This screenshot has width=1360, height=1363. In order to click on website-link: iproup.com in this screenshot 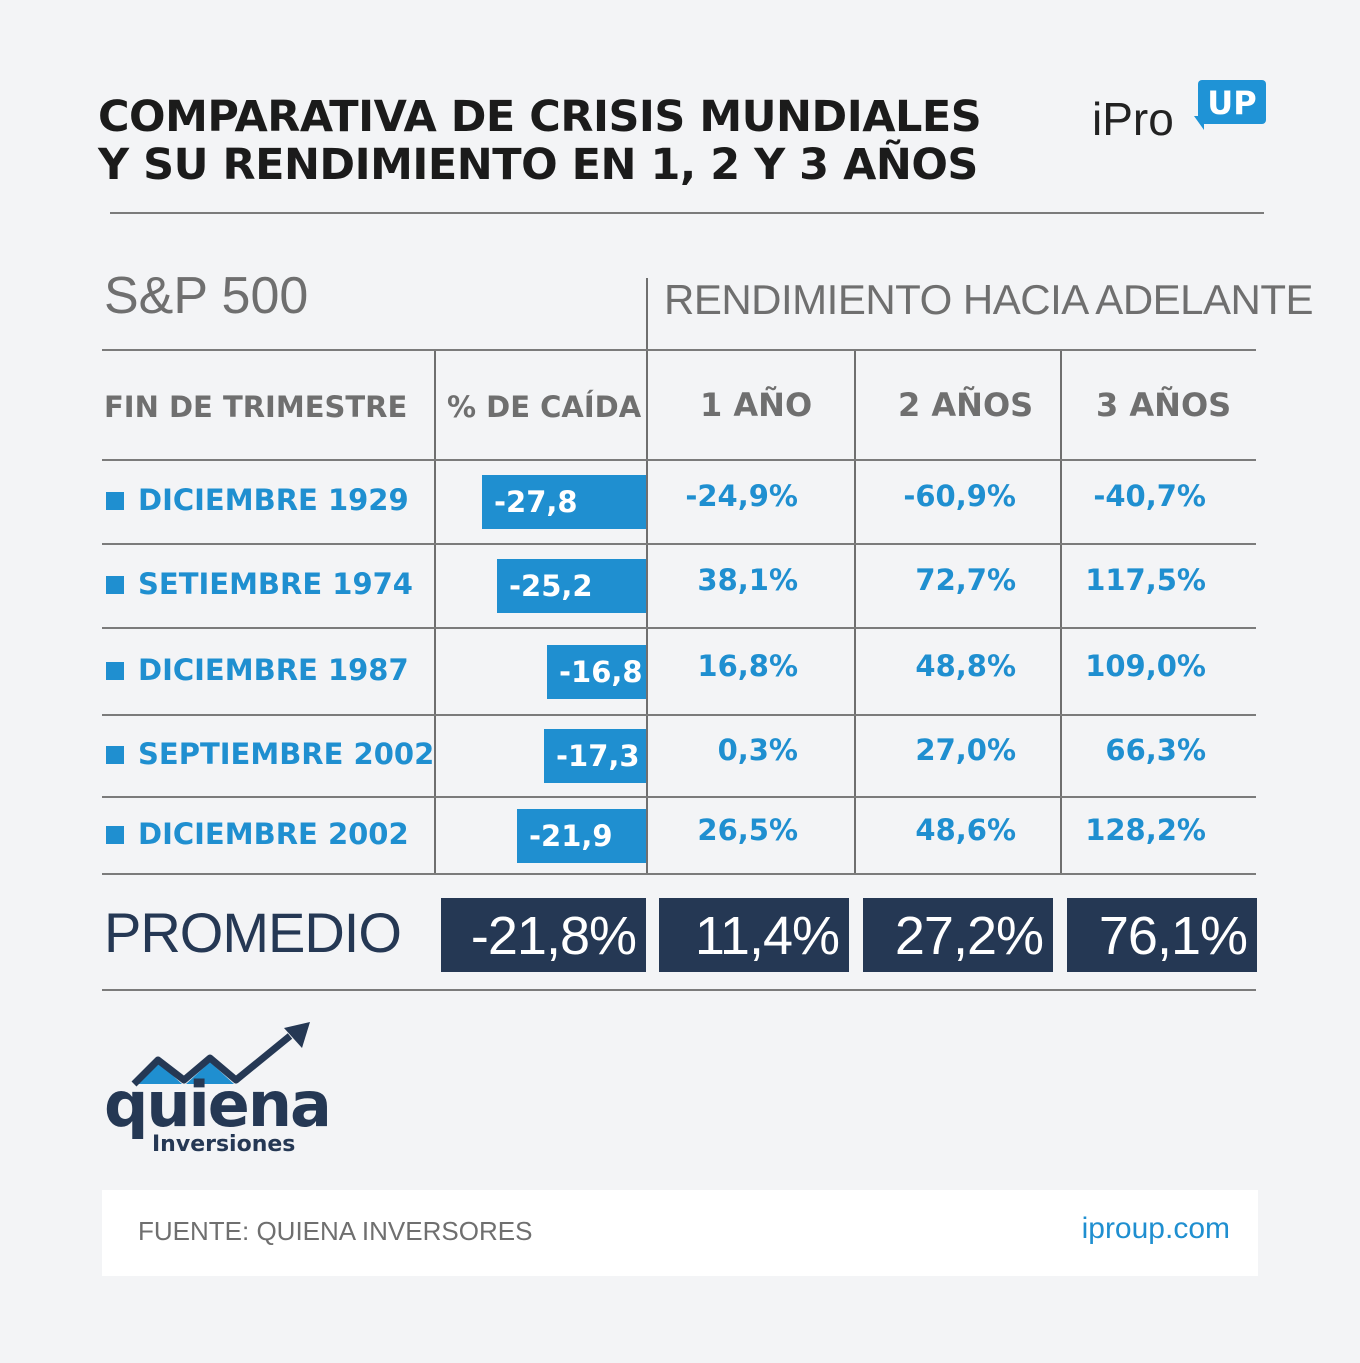, I will do `click(1155, 1228)`.